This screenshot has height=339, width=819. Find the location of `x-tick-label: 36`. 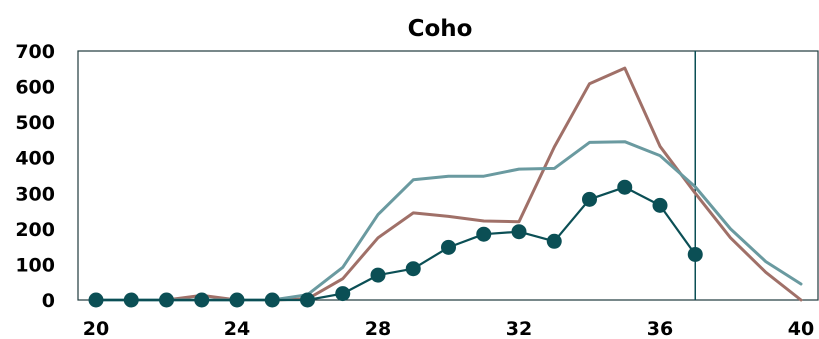

x-tick-label: 36 is located at coordinates (660, 328).